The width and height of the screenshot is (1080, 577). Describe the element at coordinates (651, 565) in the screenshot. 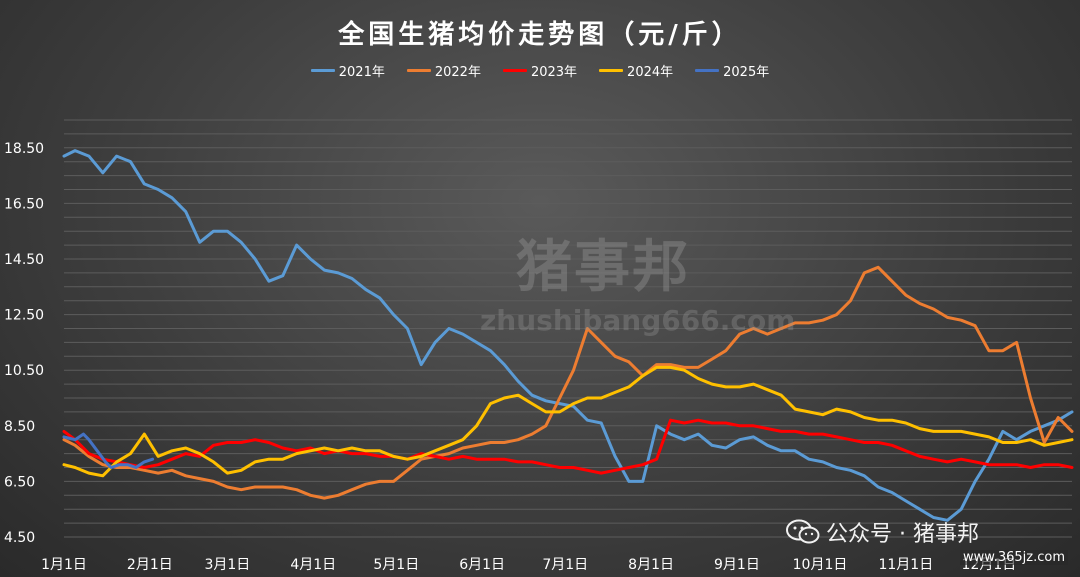

I see `x-tick-label: 8月1日` at that location.